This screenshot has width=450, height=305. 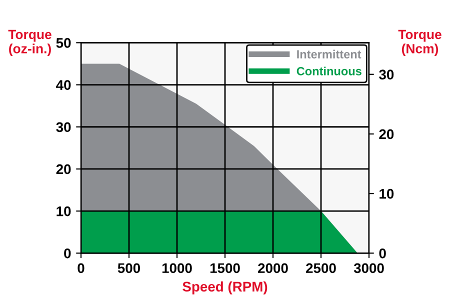 I want to click on x-tick-label: 3000, so click(x=369, y=268).